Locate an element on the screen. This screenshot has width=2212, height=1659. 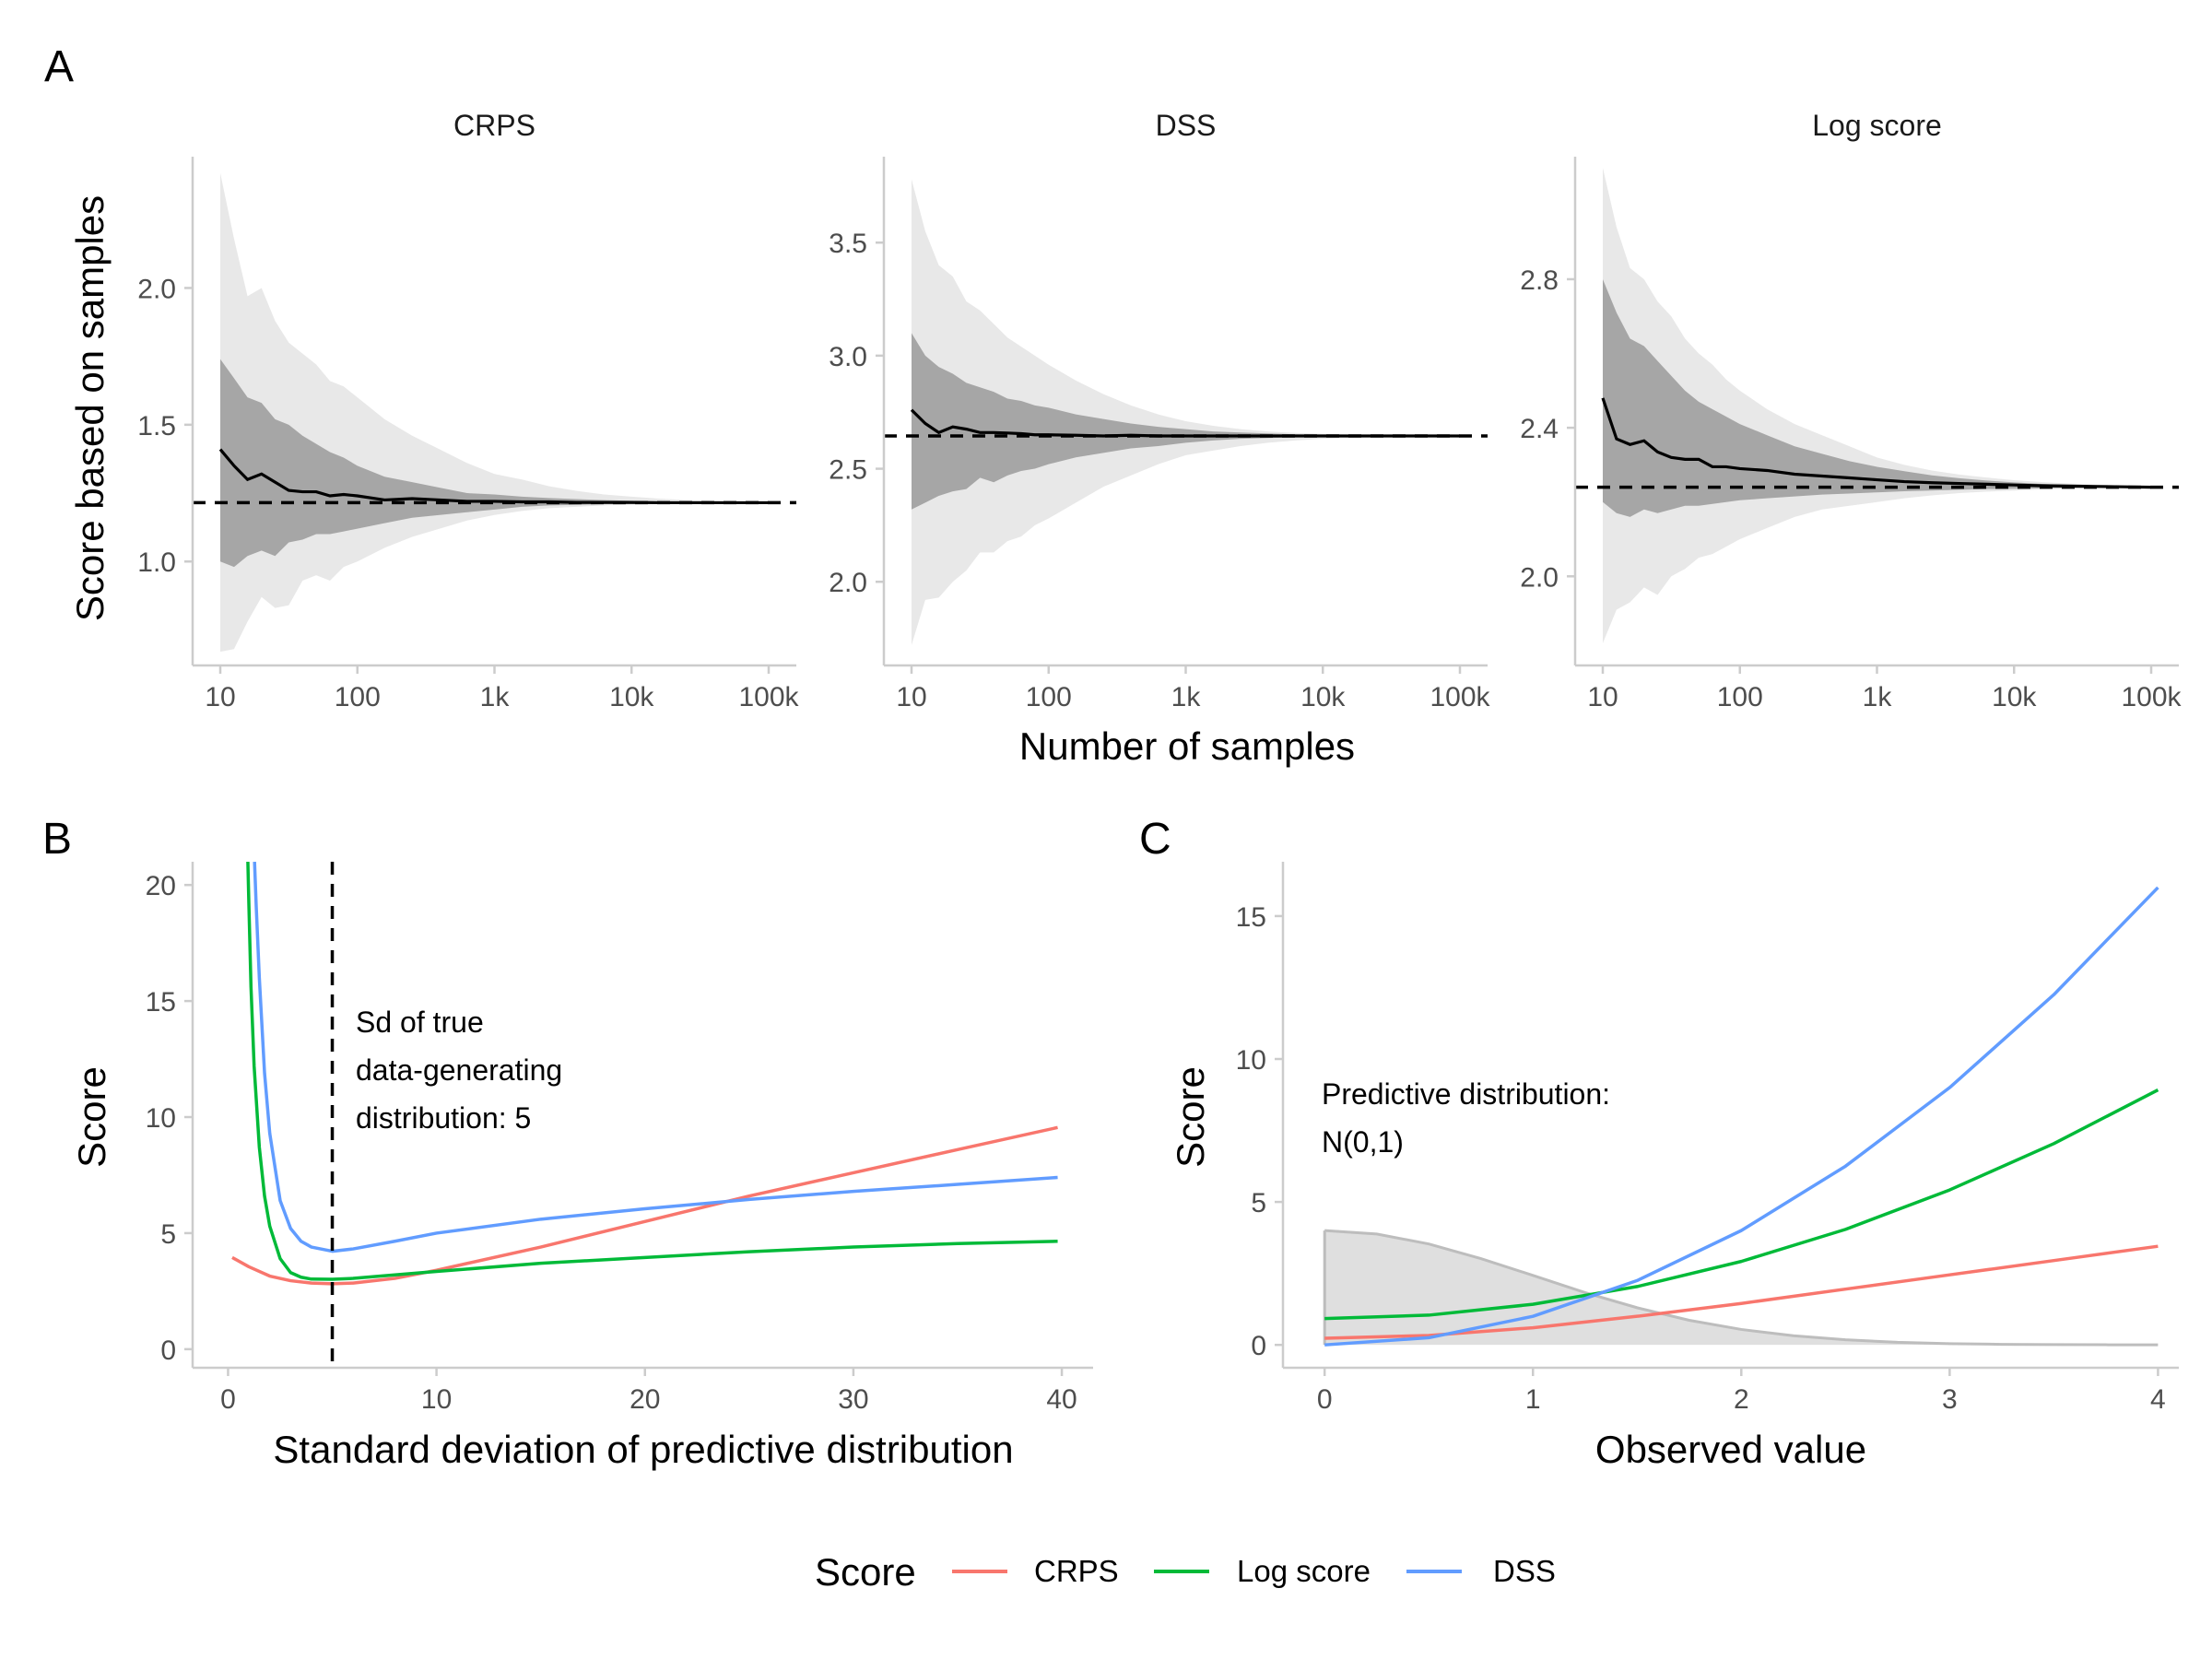
panel-b-plot-line-crps is located at coordinates (644, 1205).